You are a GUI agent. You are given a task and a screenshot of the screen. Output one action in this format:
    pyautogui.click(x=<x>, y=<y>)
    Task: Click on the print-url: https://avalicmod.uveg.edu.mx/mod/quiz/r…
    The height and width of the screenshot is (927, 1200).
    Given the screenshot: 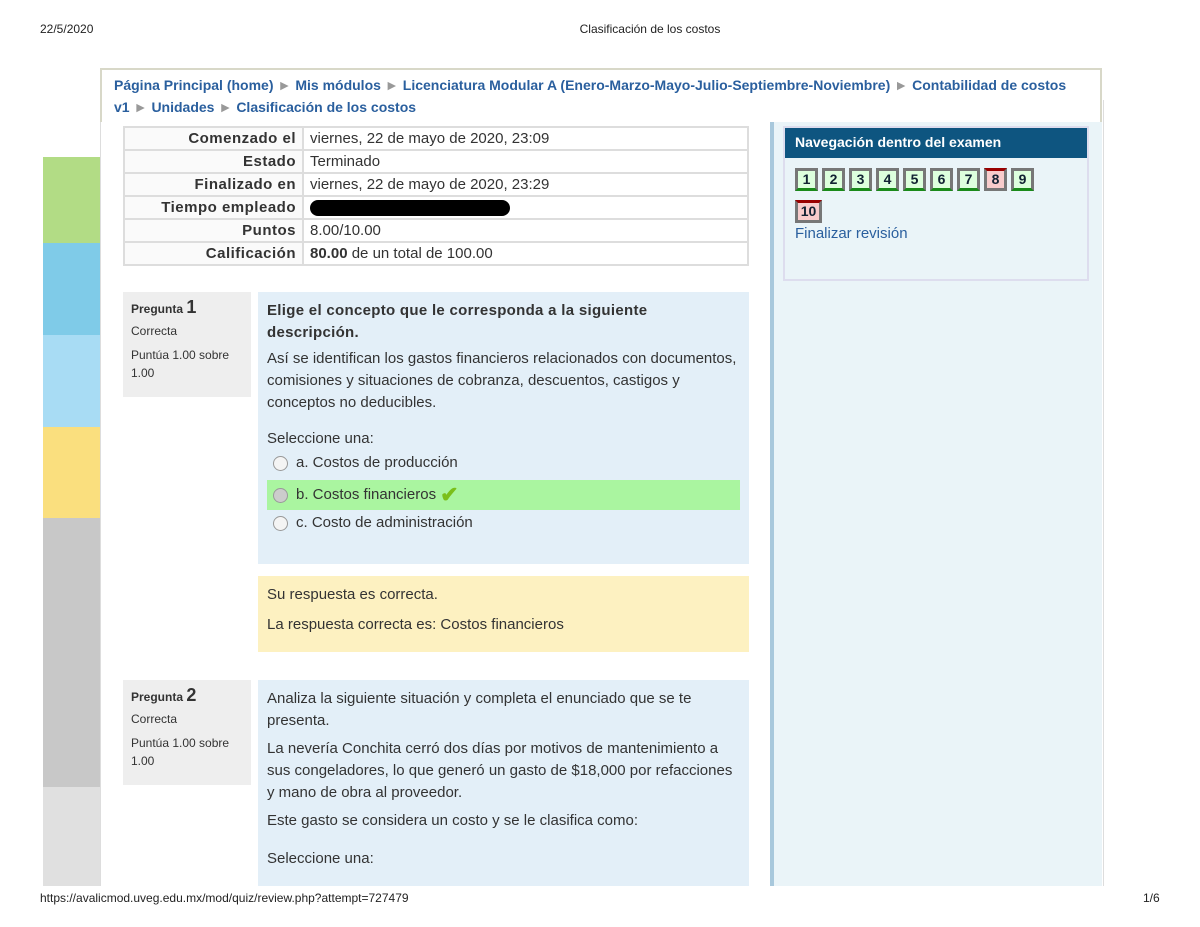 What is the action you would take?
    pyautogui.click(x=224, y=898)
    